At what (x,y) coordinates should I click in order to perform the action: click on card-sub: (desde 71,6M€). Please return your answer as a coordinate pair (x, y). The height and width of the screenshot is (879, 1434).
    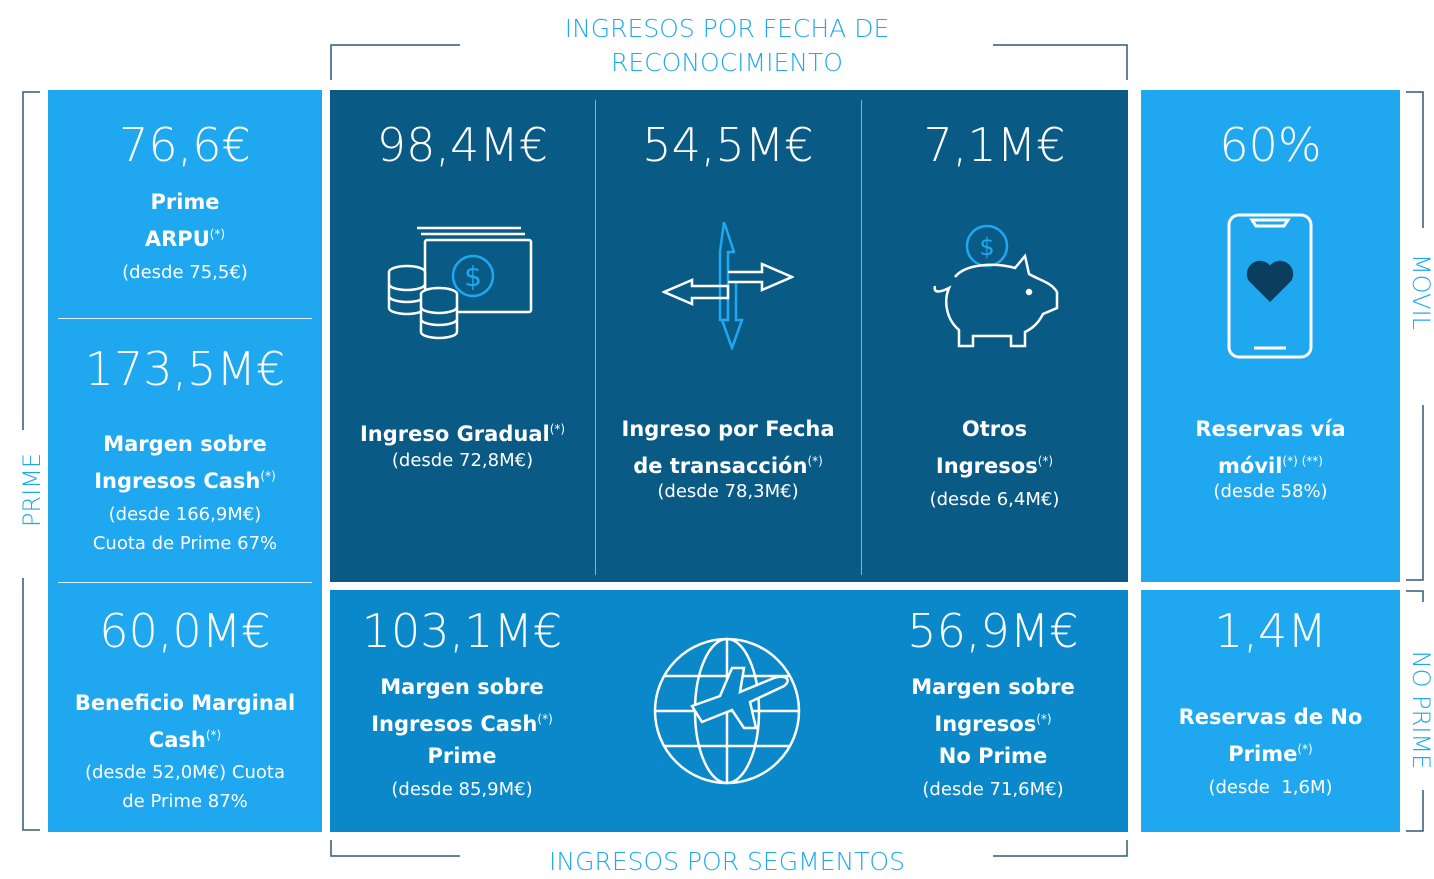
    Looking at the image, I should click on (993, 789).